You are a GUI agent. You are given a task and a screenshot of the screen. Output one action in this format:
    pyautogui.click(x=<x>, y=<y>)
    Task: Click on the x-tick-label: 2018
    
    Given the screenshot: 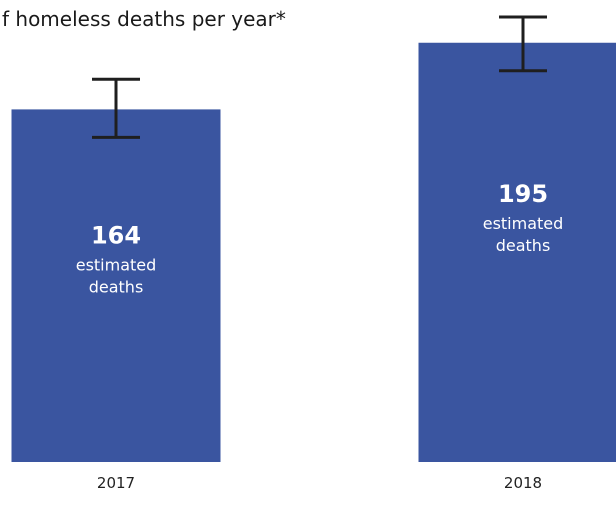 What is the action you would take?
    pyautogui.click(x=523, y=483)
    